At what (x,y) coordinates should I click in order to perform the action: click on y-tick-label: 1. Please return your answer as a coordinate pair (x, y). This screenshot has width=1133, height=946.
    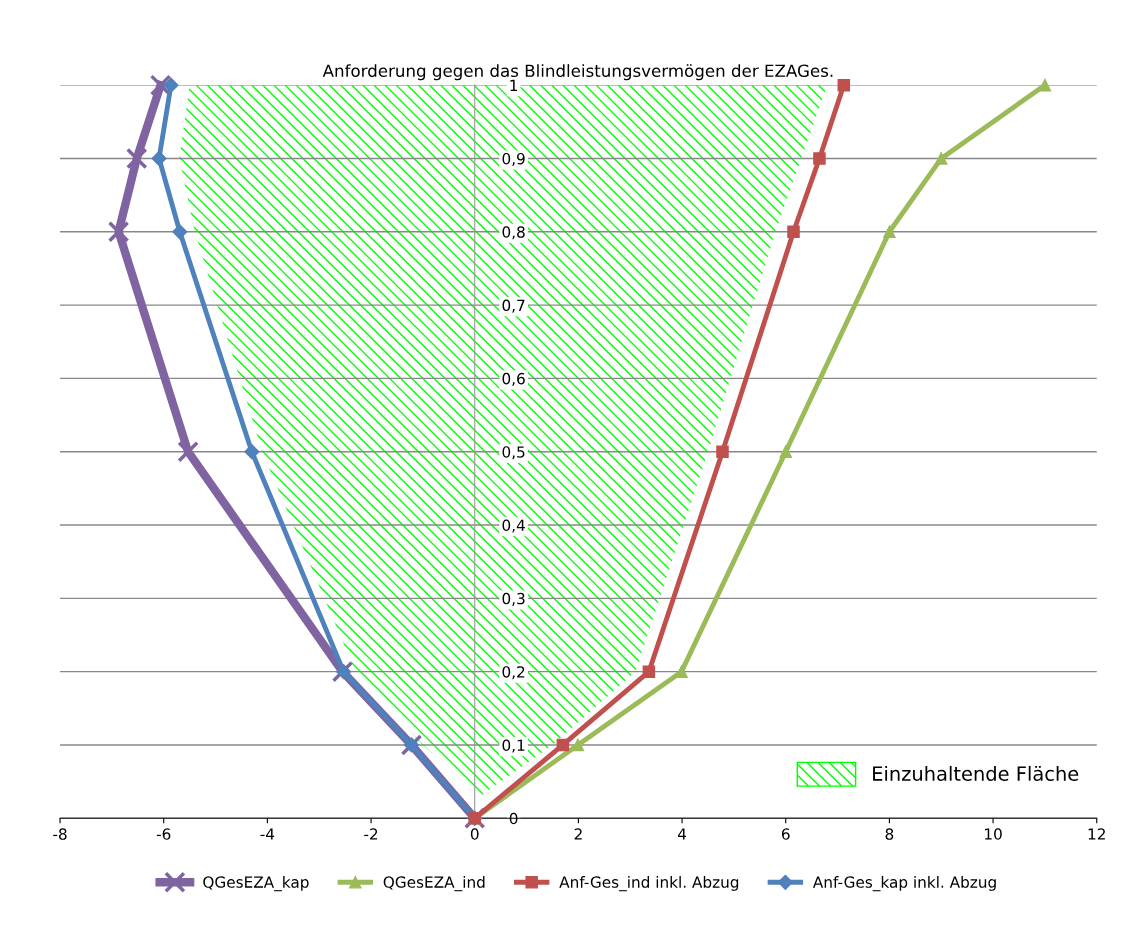
    Looking at the image, I should click on (514, 85).